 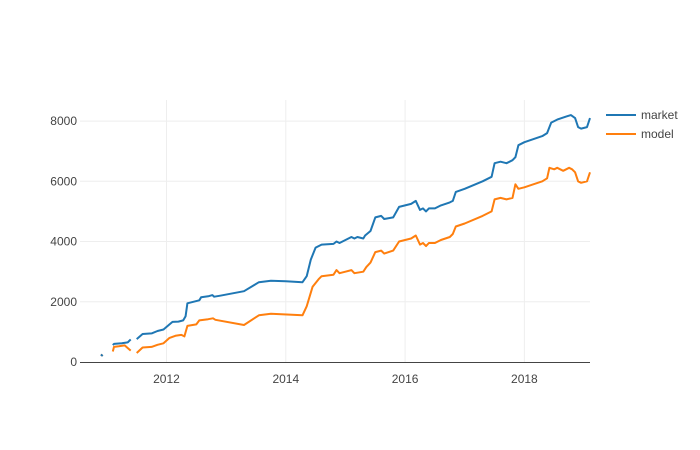 I want to click on x-tick-label: 2014, so click(x=285, y=379).